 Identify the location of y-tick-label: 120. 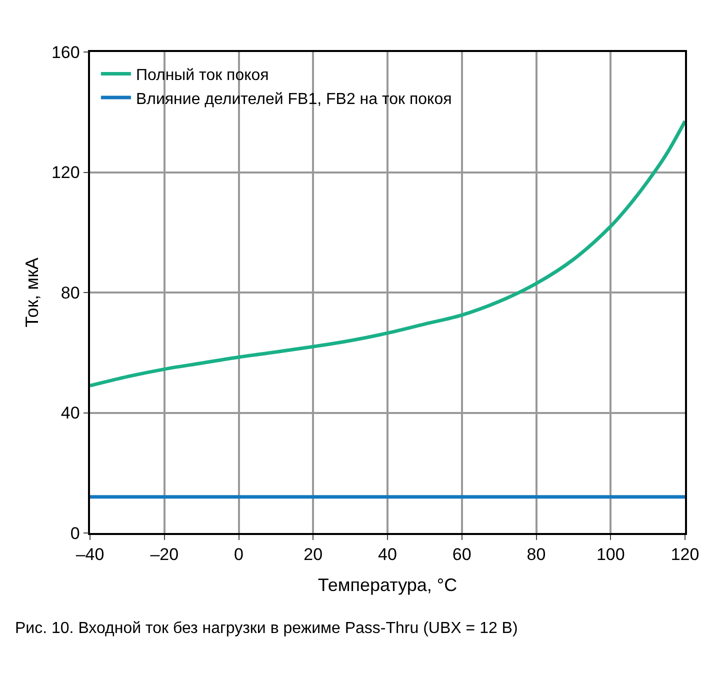
(65, 172).